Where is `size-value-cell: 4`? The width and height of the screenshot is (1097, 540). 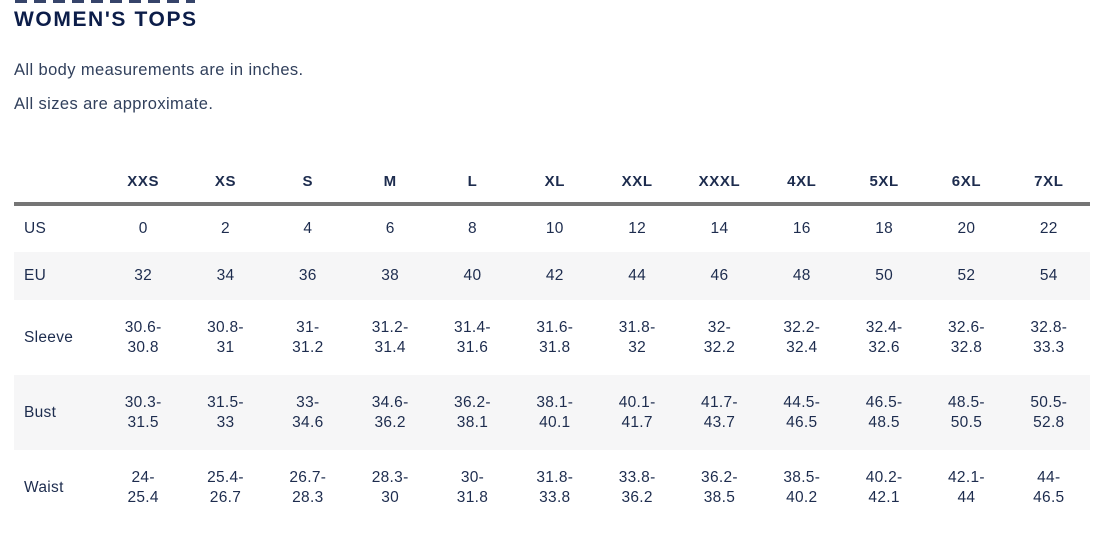
size-value-cell: 4 is located at coordinates (308, 229).